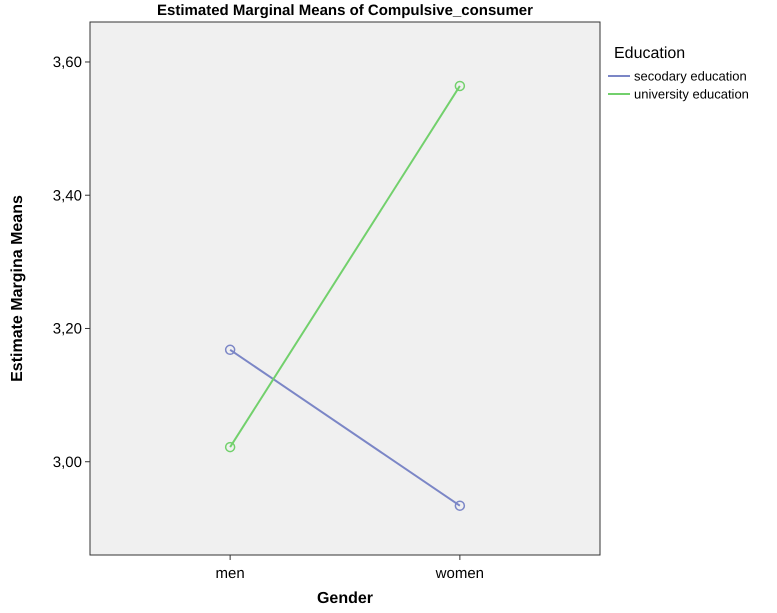 This screenshot has height=613, width=777. Describe the element at coordinates (345, 598) in the screenshot. I see `x-axis-title: Gender` at that location.